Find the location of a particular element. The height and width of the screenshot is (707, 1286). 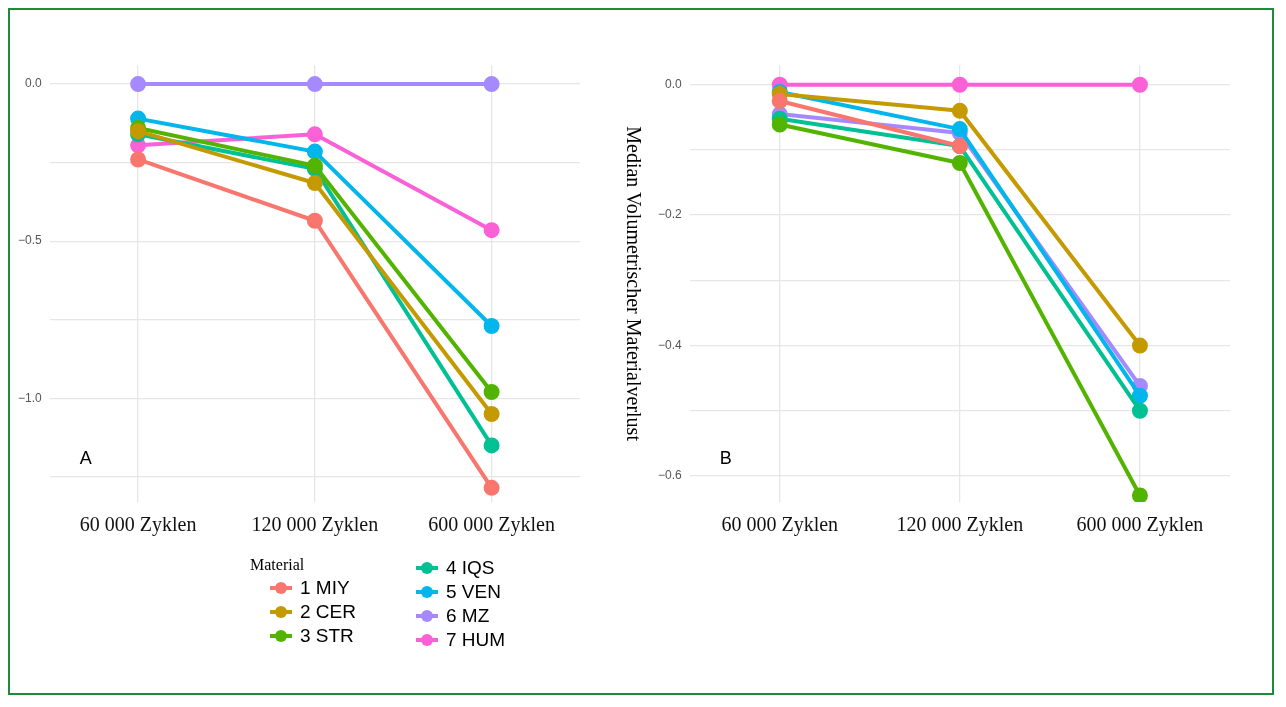

annotation: A is located at coordinates (85, 458).